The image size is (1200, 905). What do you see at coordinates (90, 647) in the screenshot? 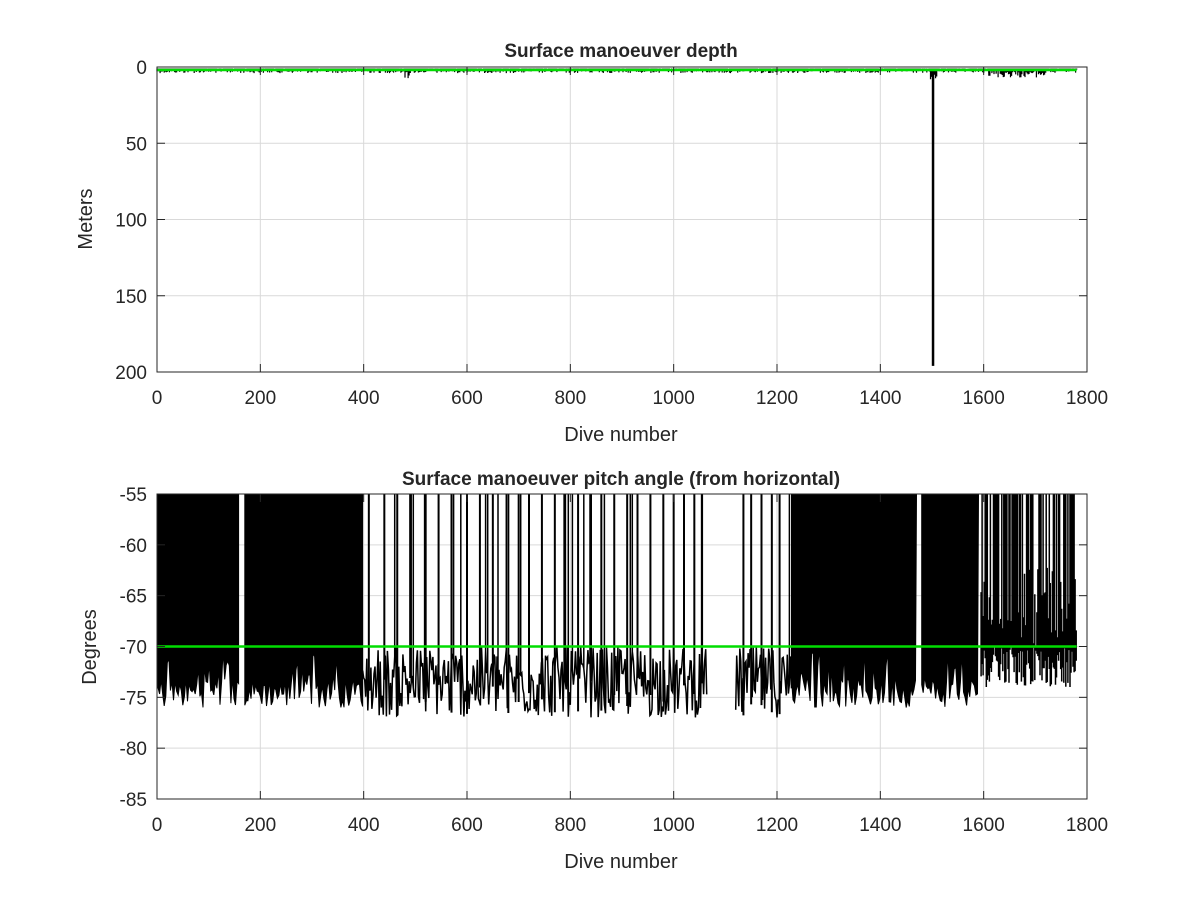
I see `pitch-y-axis-label: Degrees` at bounding box center [90, 647].